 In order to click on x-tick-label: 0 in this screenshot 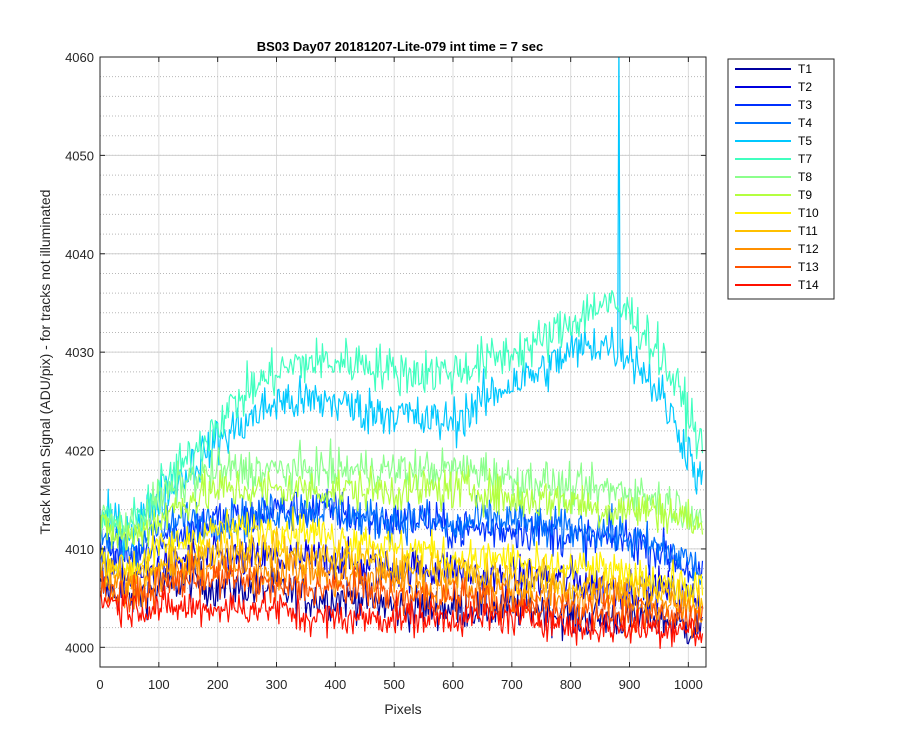, I will do `click(99, 684)`.